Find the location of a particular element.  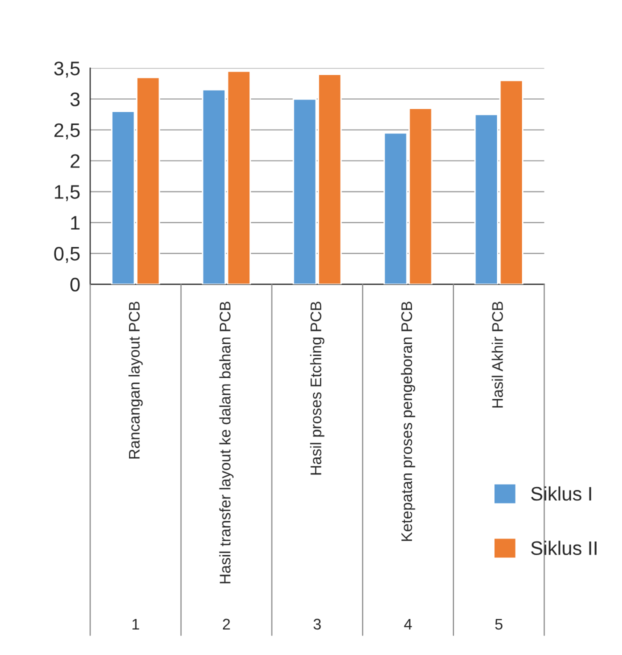

legend-label: Siklus I is located at coordinates (561, 493).